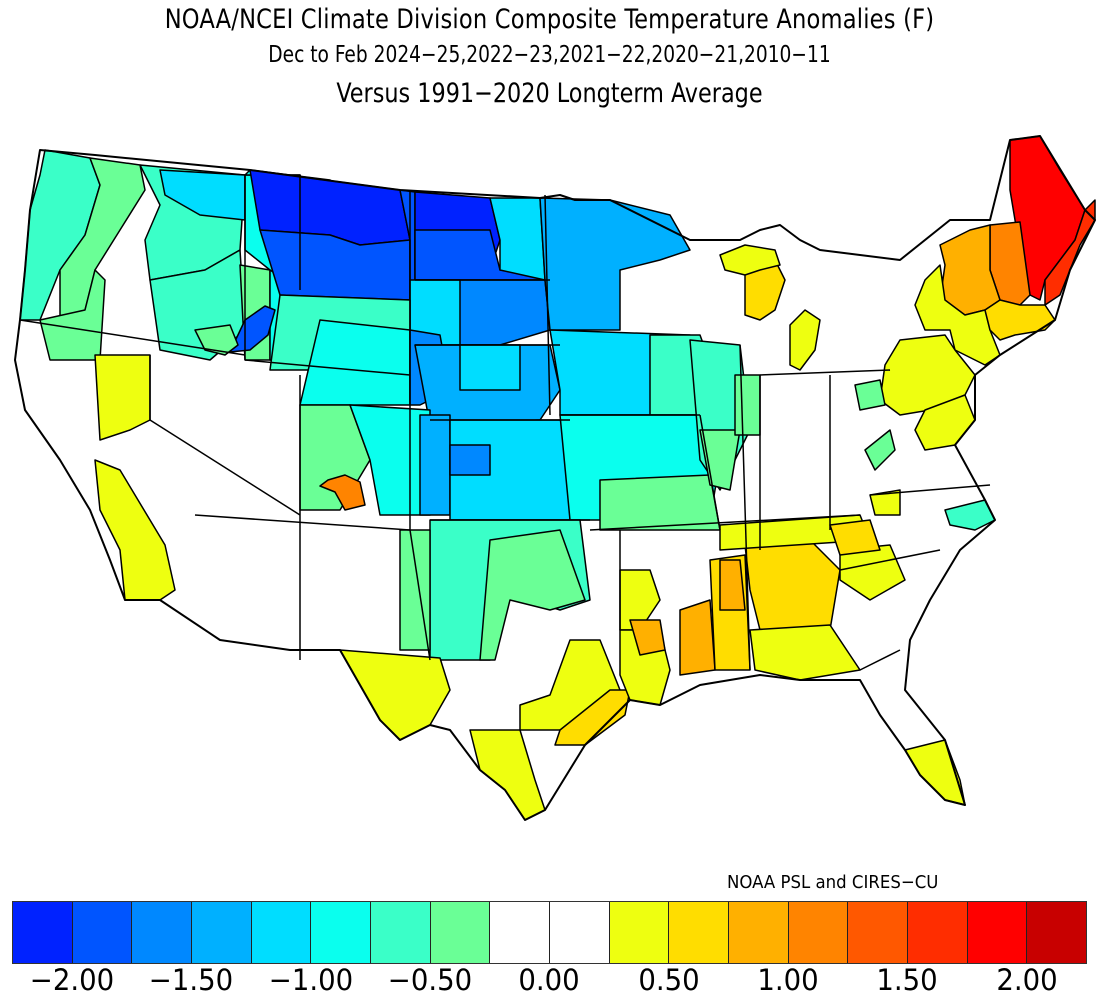 This screenshot has width=1099, height=997. I want to click on division-ne-maine-coast, so click(1070, 252).